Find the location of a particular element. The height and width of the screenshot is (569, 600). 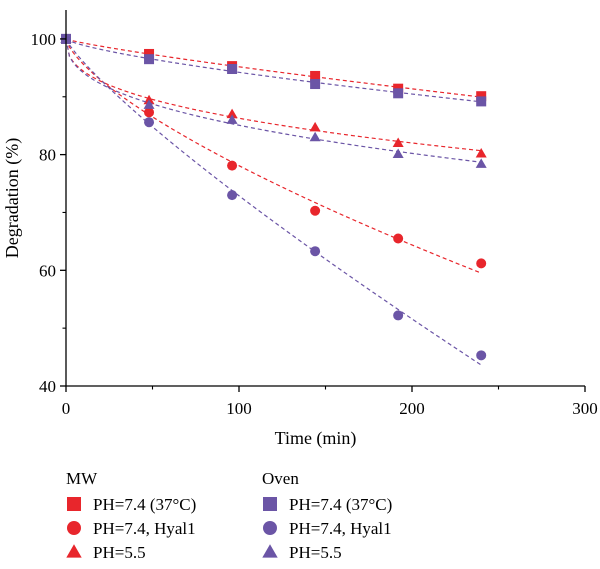

y-tick-label: 100 is located at coordinates (44, 39).